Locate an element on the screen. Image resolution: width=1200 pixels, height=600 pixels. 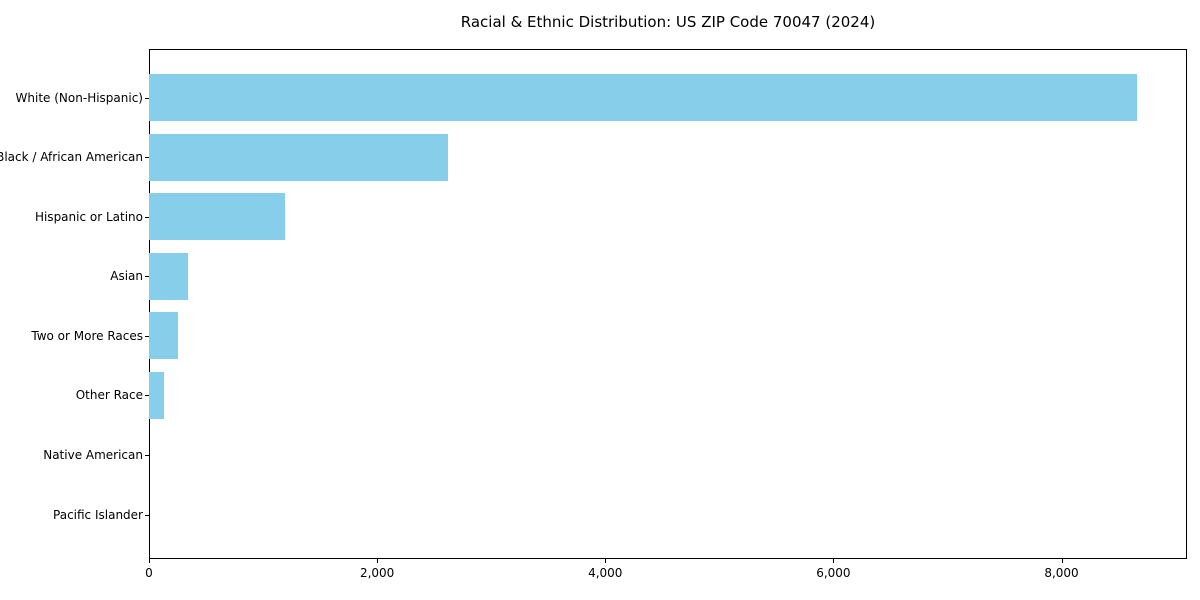
x-tick-label: 2,000 is located at coordinates (377, 573).